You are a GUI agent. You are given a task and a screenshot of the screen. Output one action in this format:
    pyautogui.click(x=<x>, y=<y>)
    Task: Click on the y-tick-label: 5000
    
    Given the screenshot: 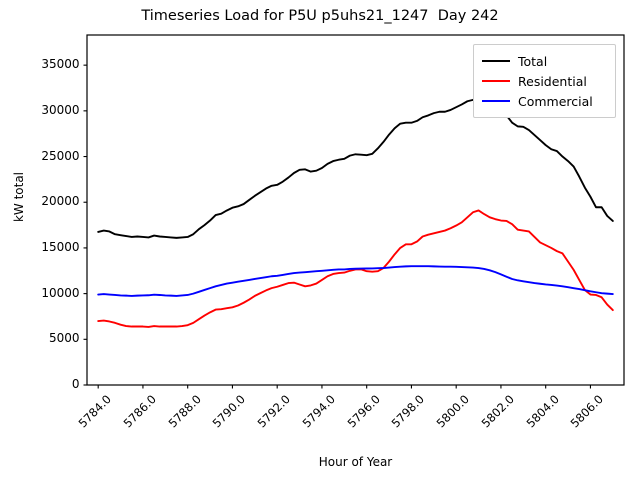 What is the action you would take?
    pyautogui.click(x=64, y=338)
    